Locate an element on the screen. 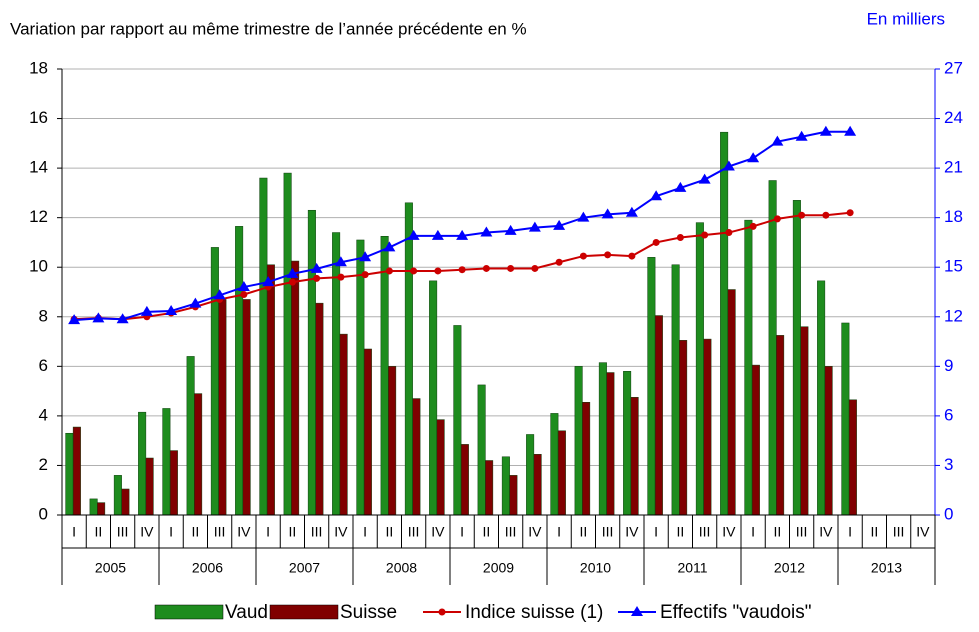 The height and width of the screenshot is (632, 979). y2-tick-label: 6 is located at coordinates (948, 414).